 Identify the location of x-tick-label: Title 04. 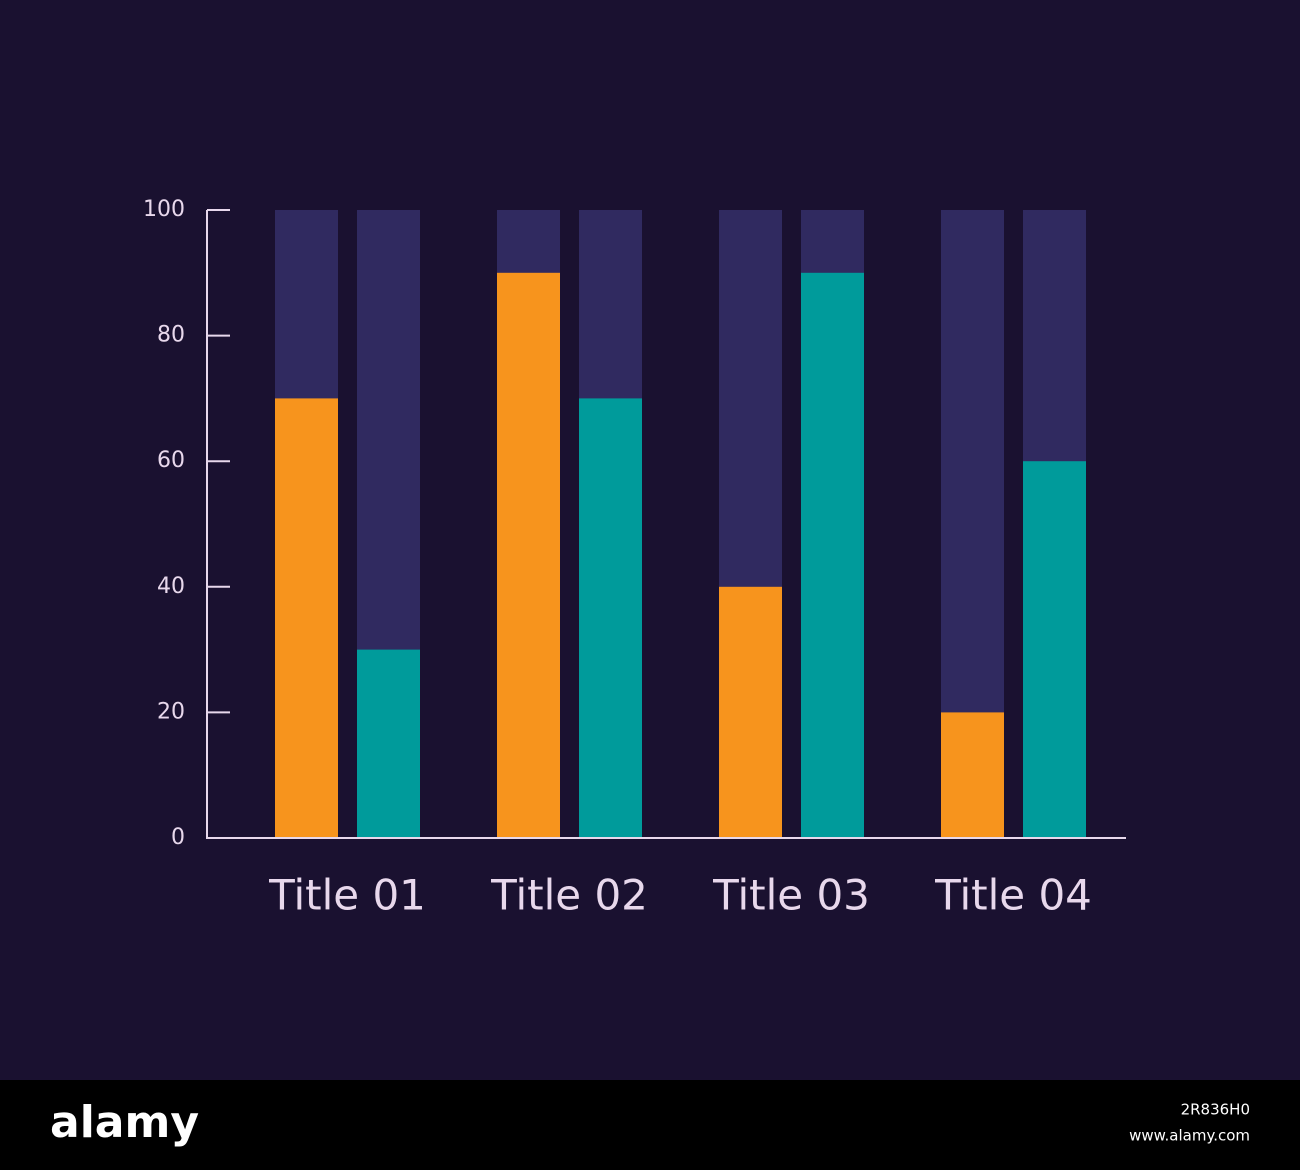
(1013, 895).